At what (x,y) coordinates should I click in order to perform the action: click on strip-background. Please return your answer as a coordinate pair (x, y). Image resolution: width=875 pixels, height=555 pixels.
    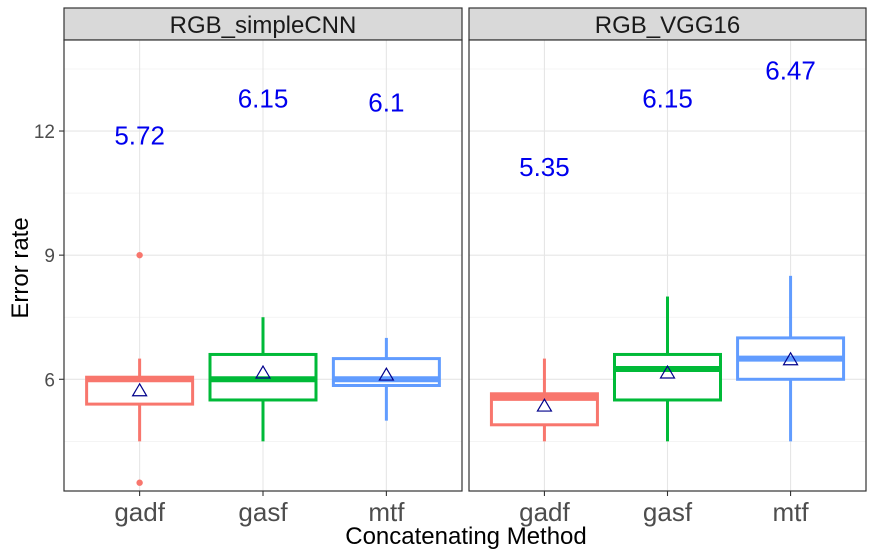
    Looking at the image, I should click on (263, 24).